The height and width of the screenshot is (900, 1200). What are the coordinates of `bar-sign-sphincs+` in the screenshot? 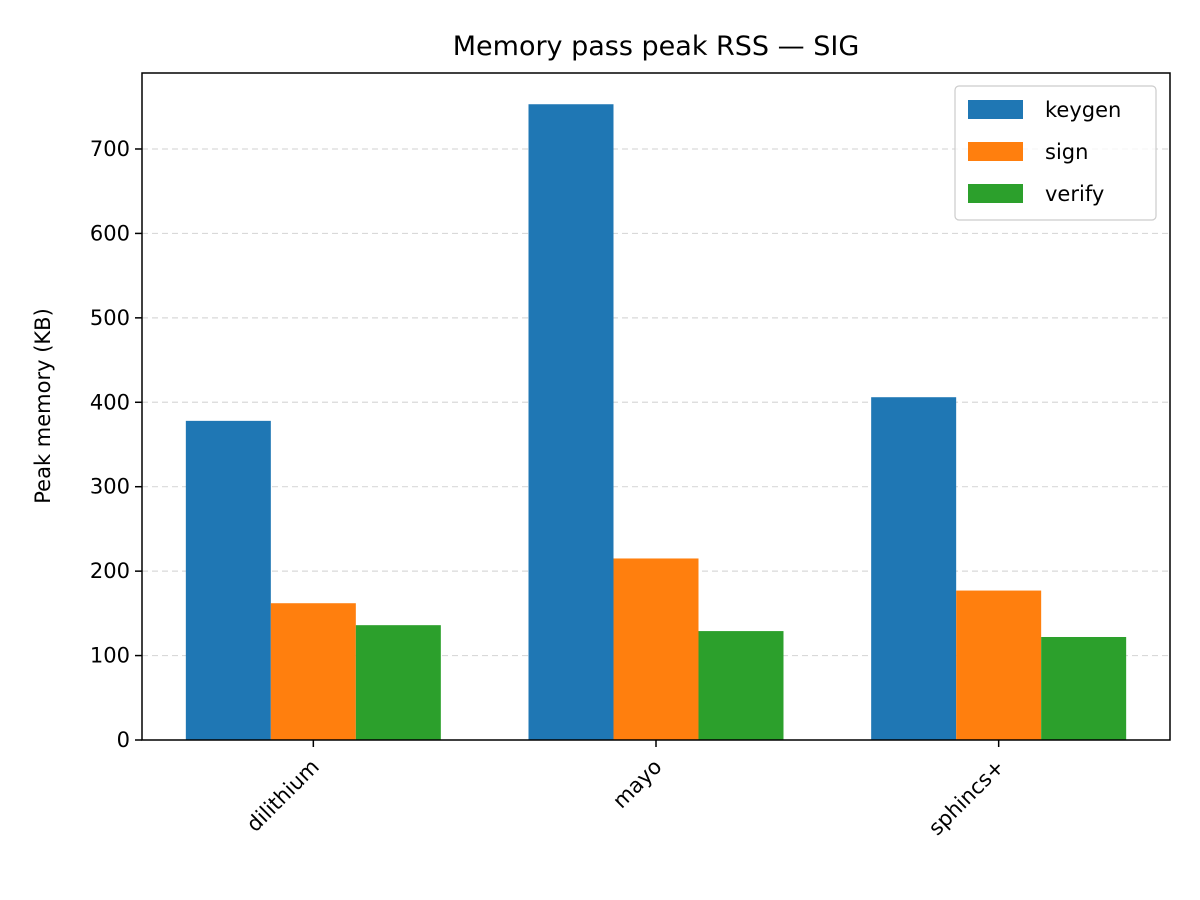 It's located at (999, 665).